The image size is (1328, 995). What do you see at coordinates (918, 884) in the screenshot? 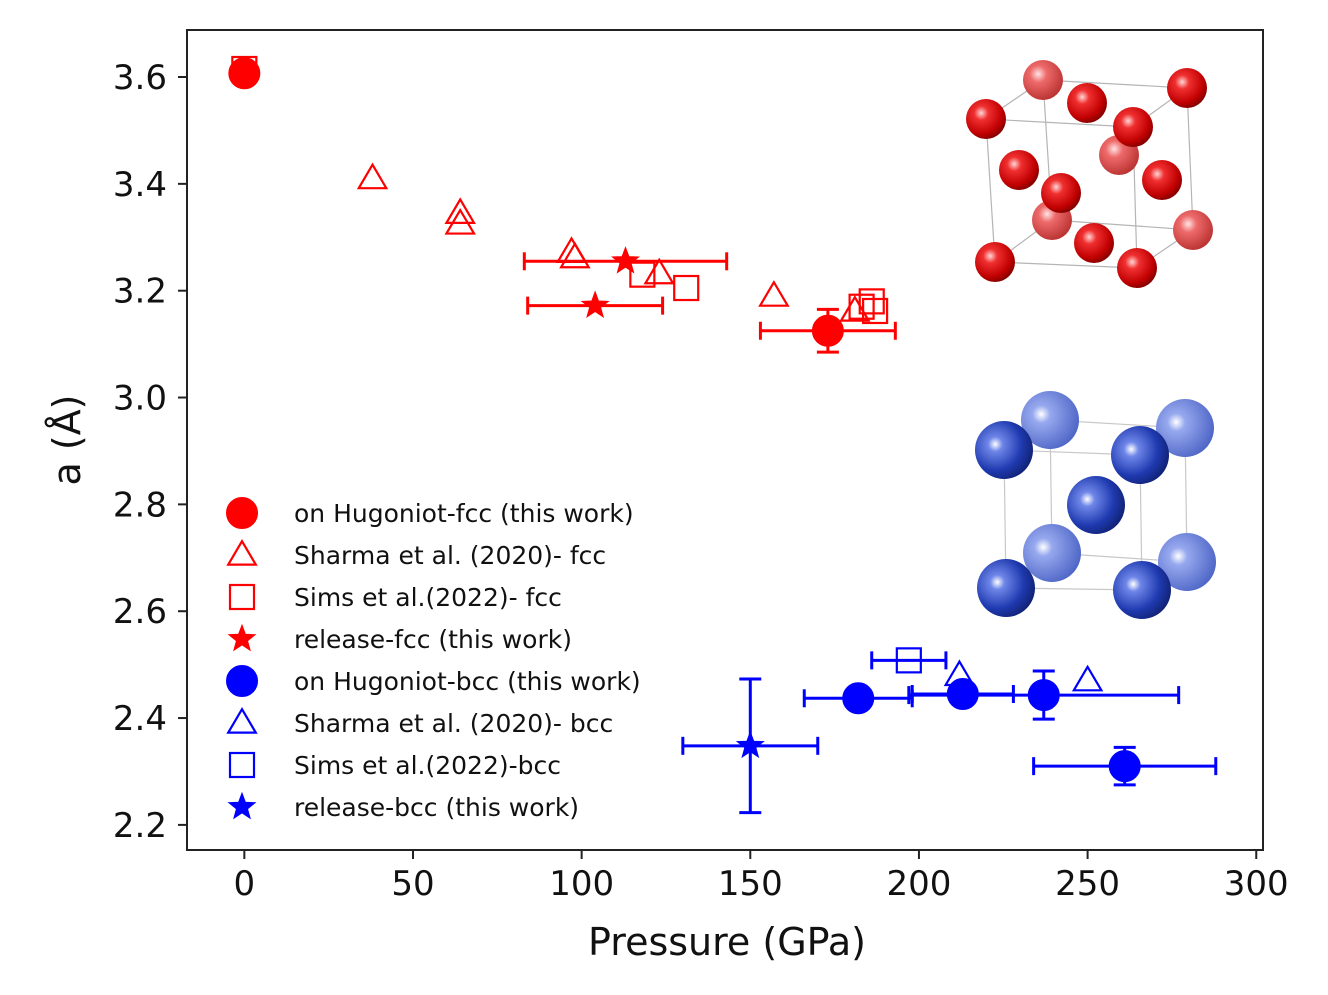
I see `x-tick-label: 200` at bounding box center [918, 884].